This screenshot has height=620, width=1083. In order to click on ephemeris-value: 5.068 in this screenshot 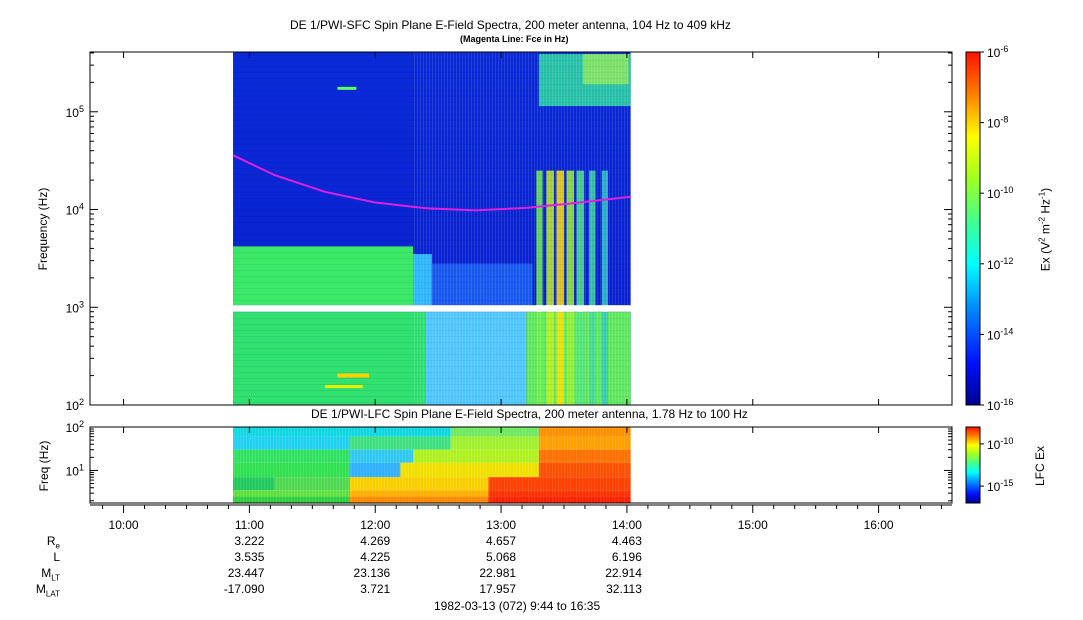, I will do `click(501, 557)`.